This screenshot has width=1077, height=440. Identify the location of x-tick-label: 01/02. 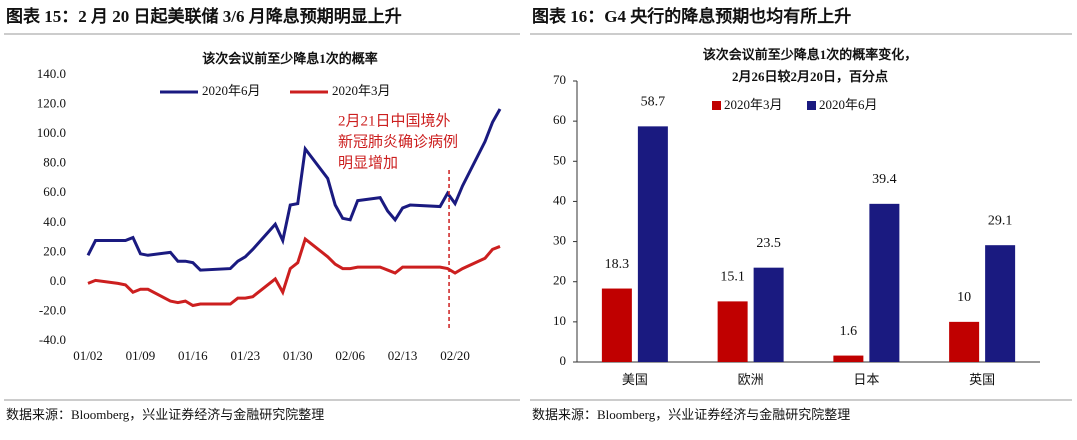
(88, 355).